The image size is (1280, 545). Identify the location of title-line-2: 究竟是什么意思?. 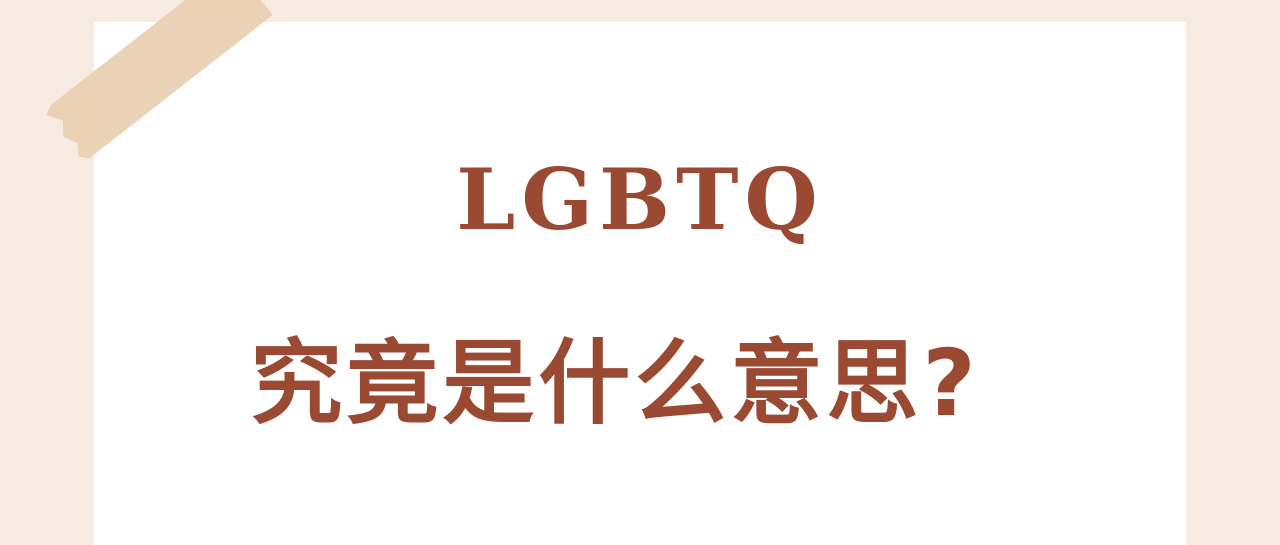
(615, 383).